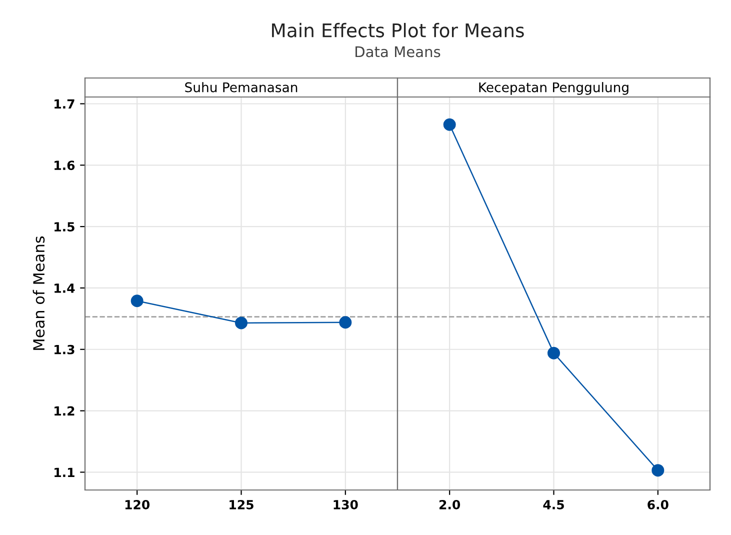 This screenshot has height=535, width=731. Describe the element at coordinates (450, 505) in the screenshot. I see `x-tick-label: 2.0` at that location.